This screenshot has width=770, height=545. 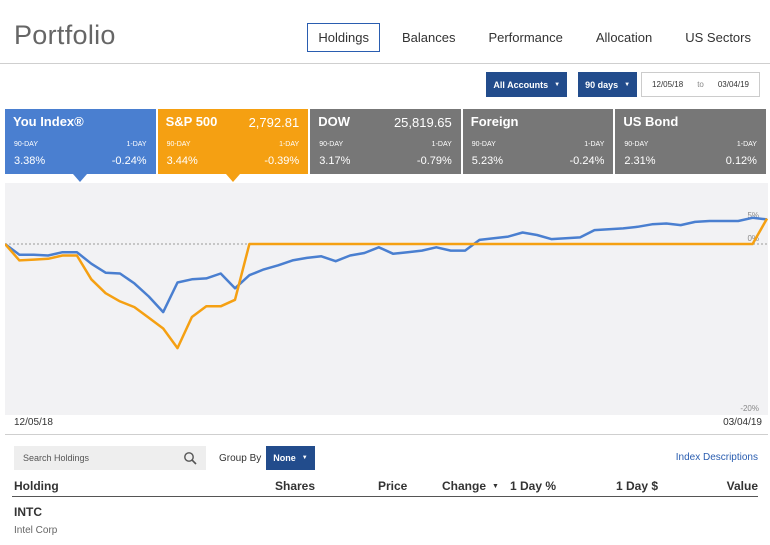 I want to click on index-descriptions-link: Index Descriptions, so click(x=716, y=457).